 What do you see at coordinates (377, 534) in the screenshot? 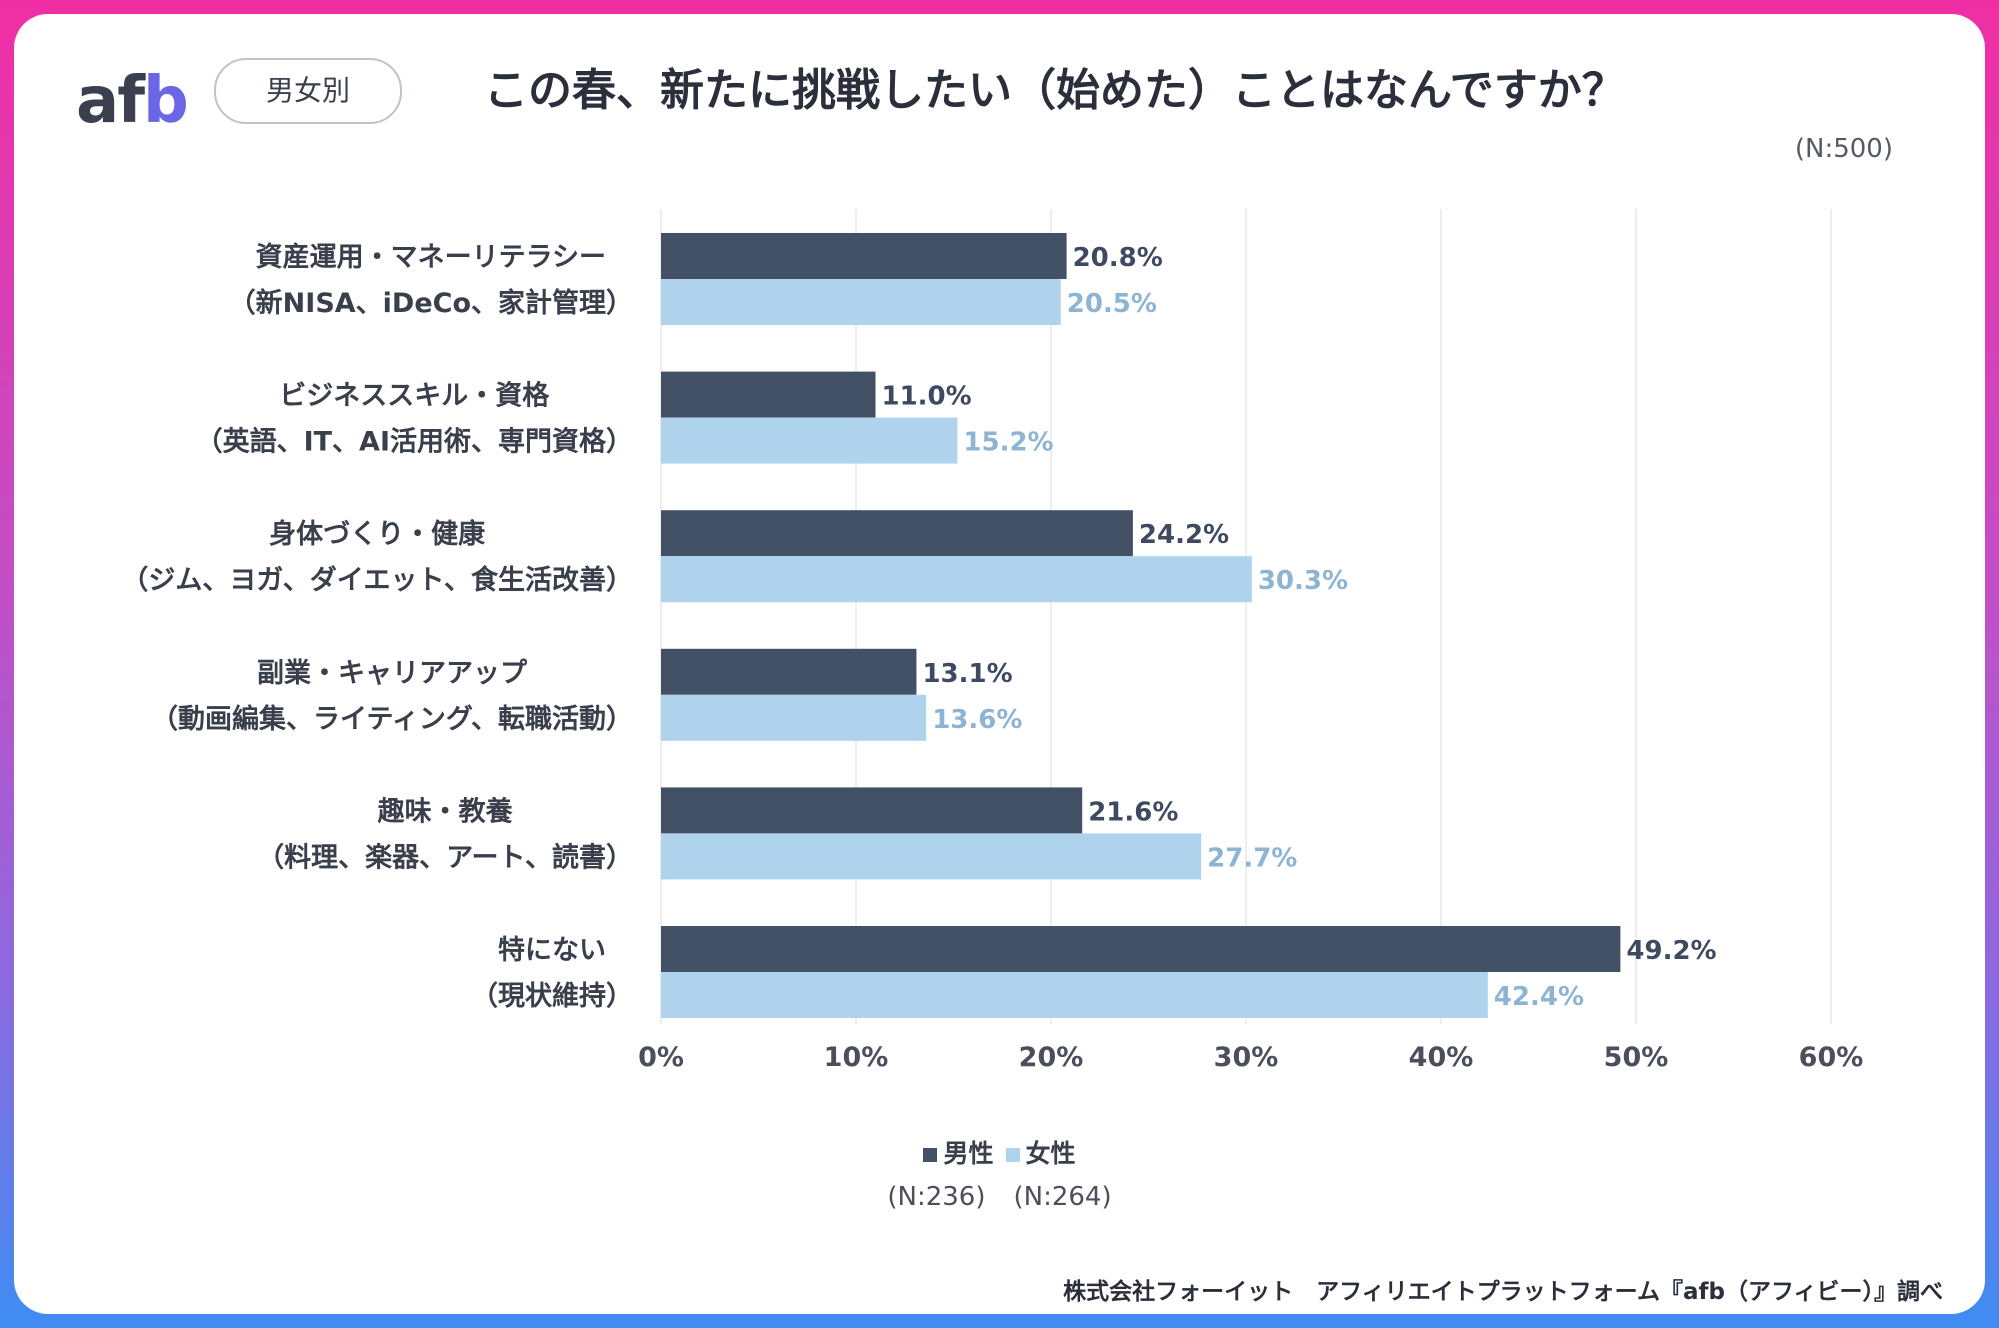
I see `category-label-line1: 身体づくり・健康` at bounding box center [377, 534].